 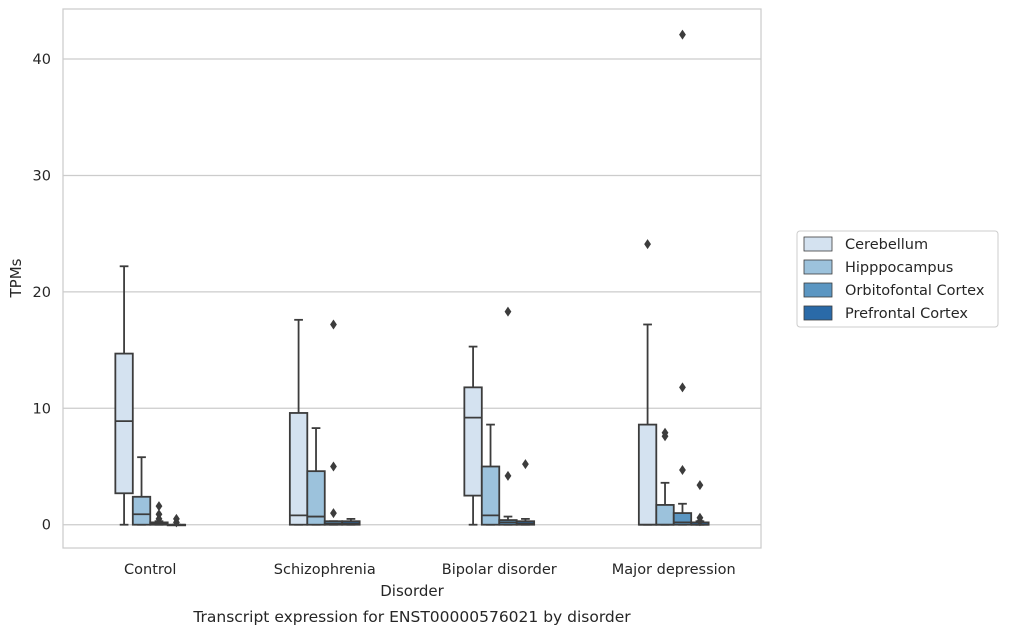 What do you see at coordinates (46, 526) in the screenshot?
I see `y-tick-label-0: 0` at bounding box center [46, 526].